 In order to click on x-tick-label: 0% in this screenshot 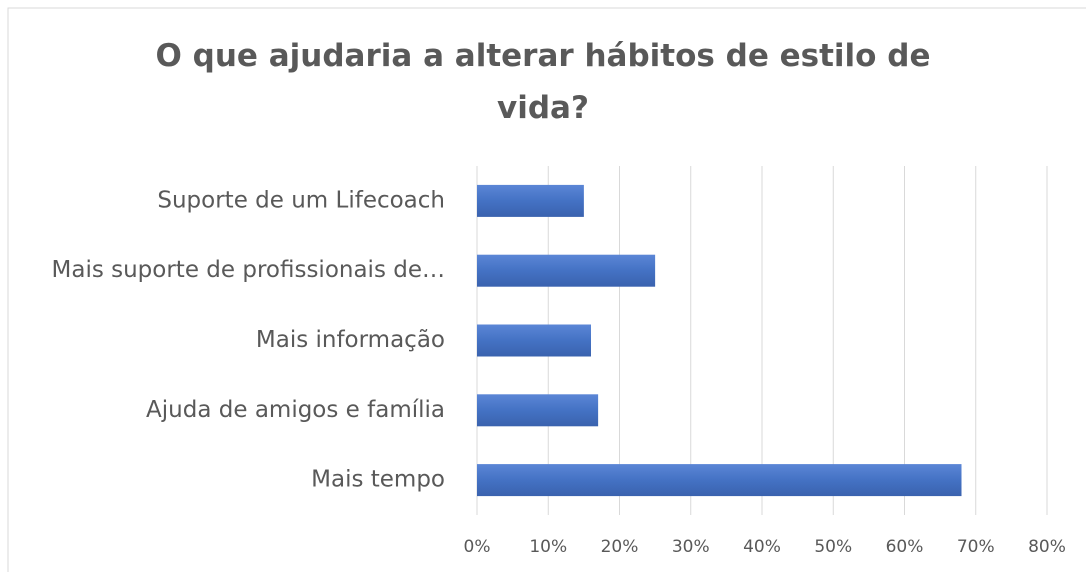, I will do `click(477, 547)`.